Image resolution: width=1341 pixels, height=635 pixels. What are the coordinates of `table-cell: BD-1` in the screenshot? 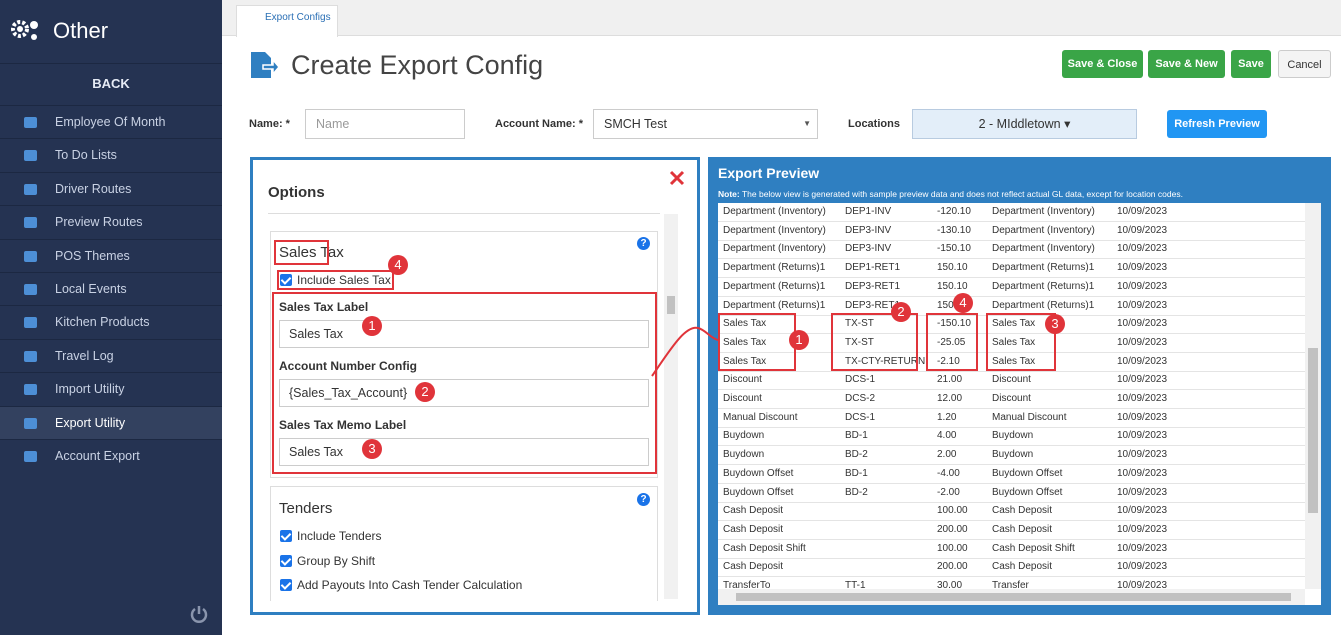 It's located at (856, 473).